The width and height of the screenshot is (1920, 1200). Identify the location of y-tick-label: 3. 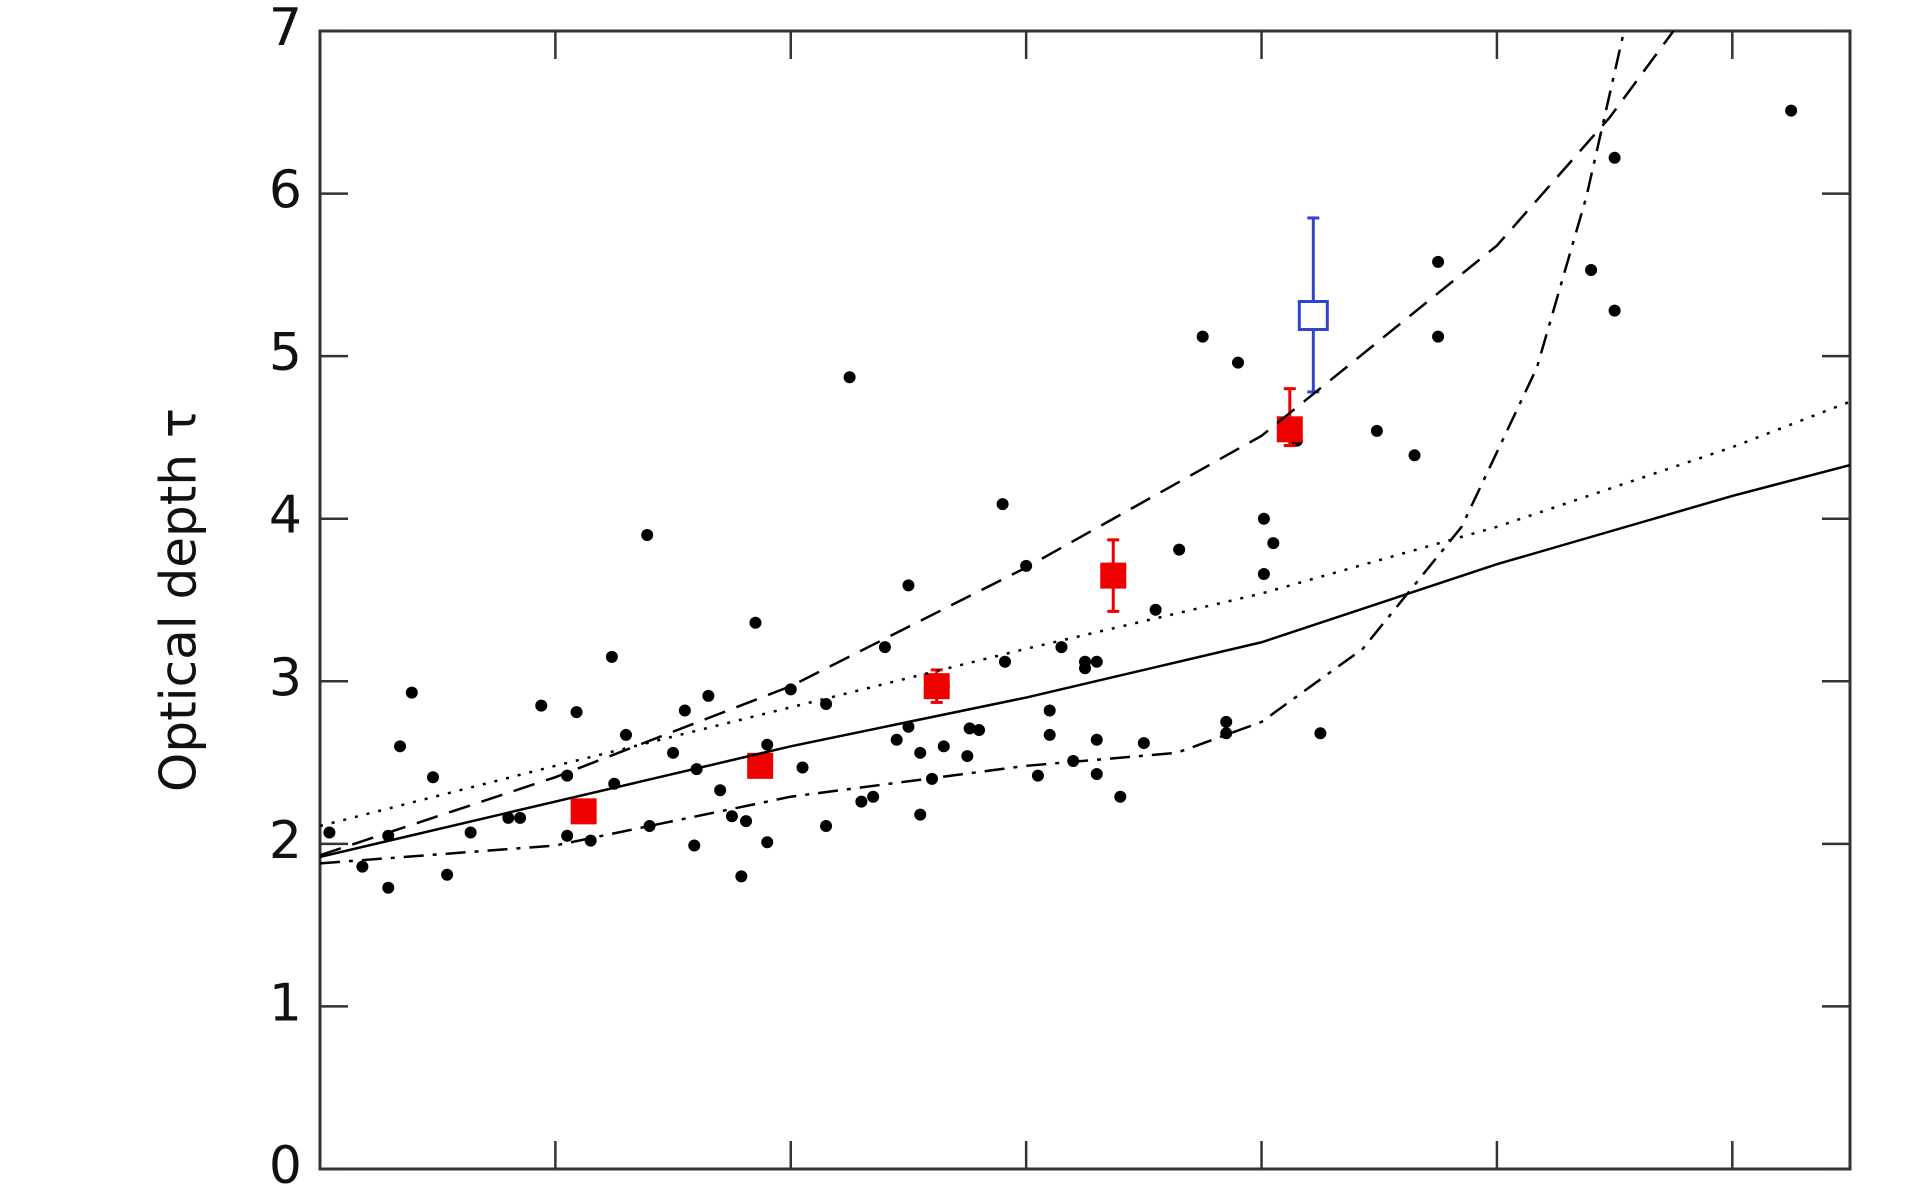
(285, 678).